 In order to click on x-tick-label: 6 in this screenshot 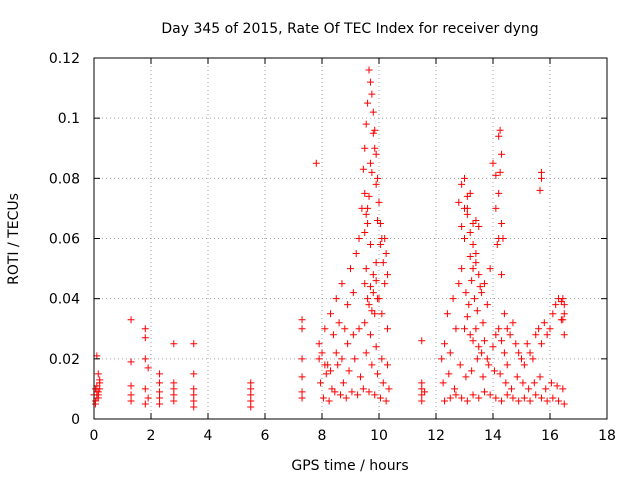, I will do `click(265, 436)`.